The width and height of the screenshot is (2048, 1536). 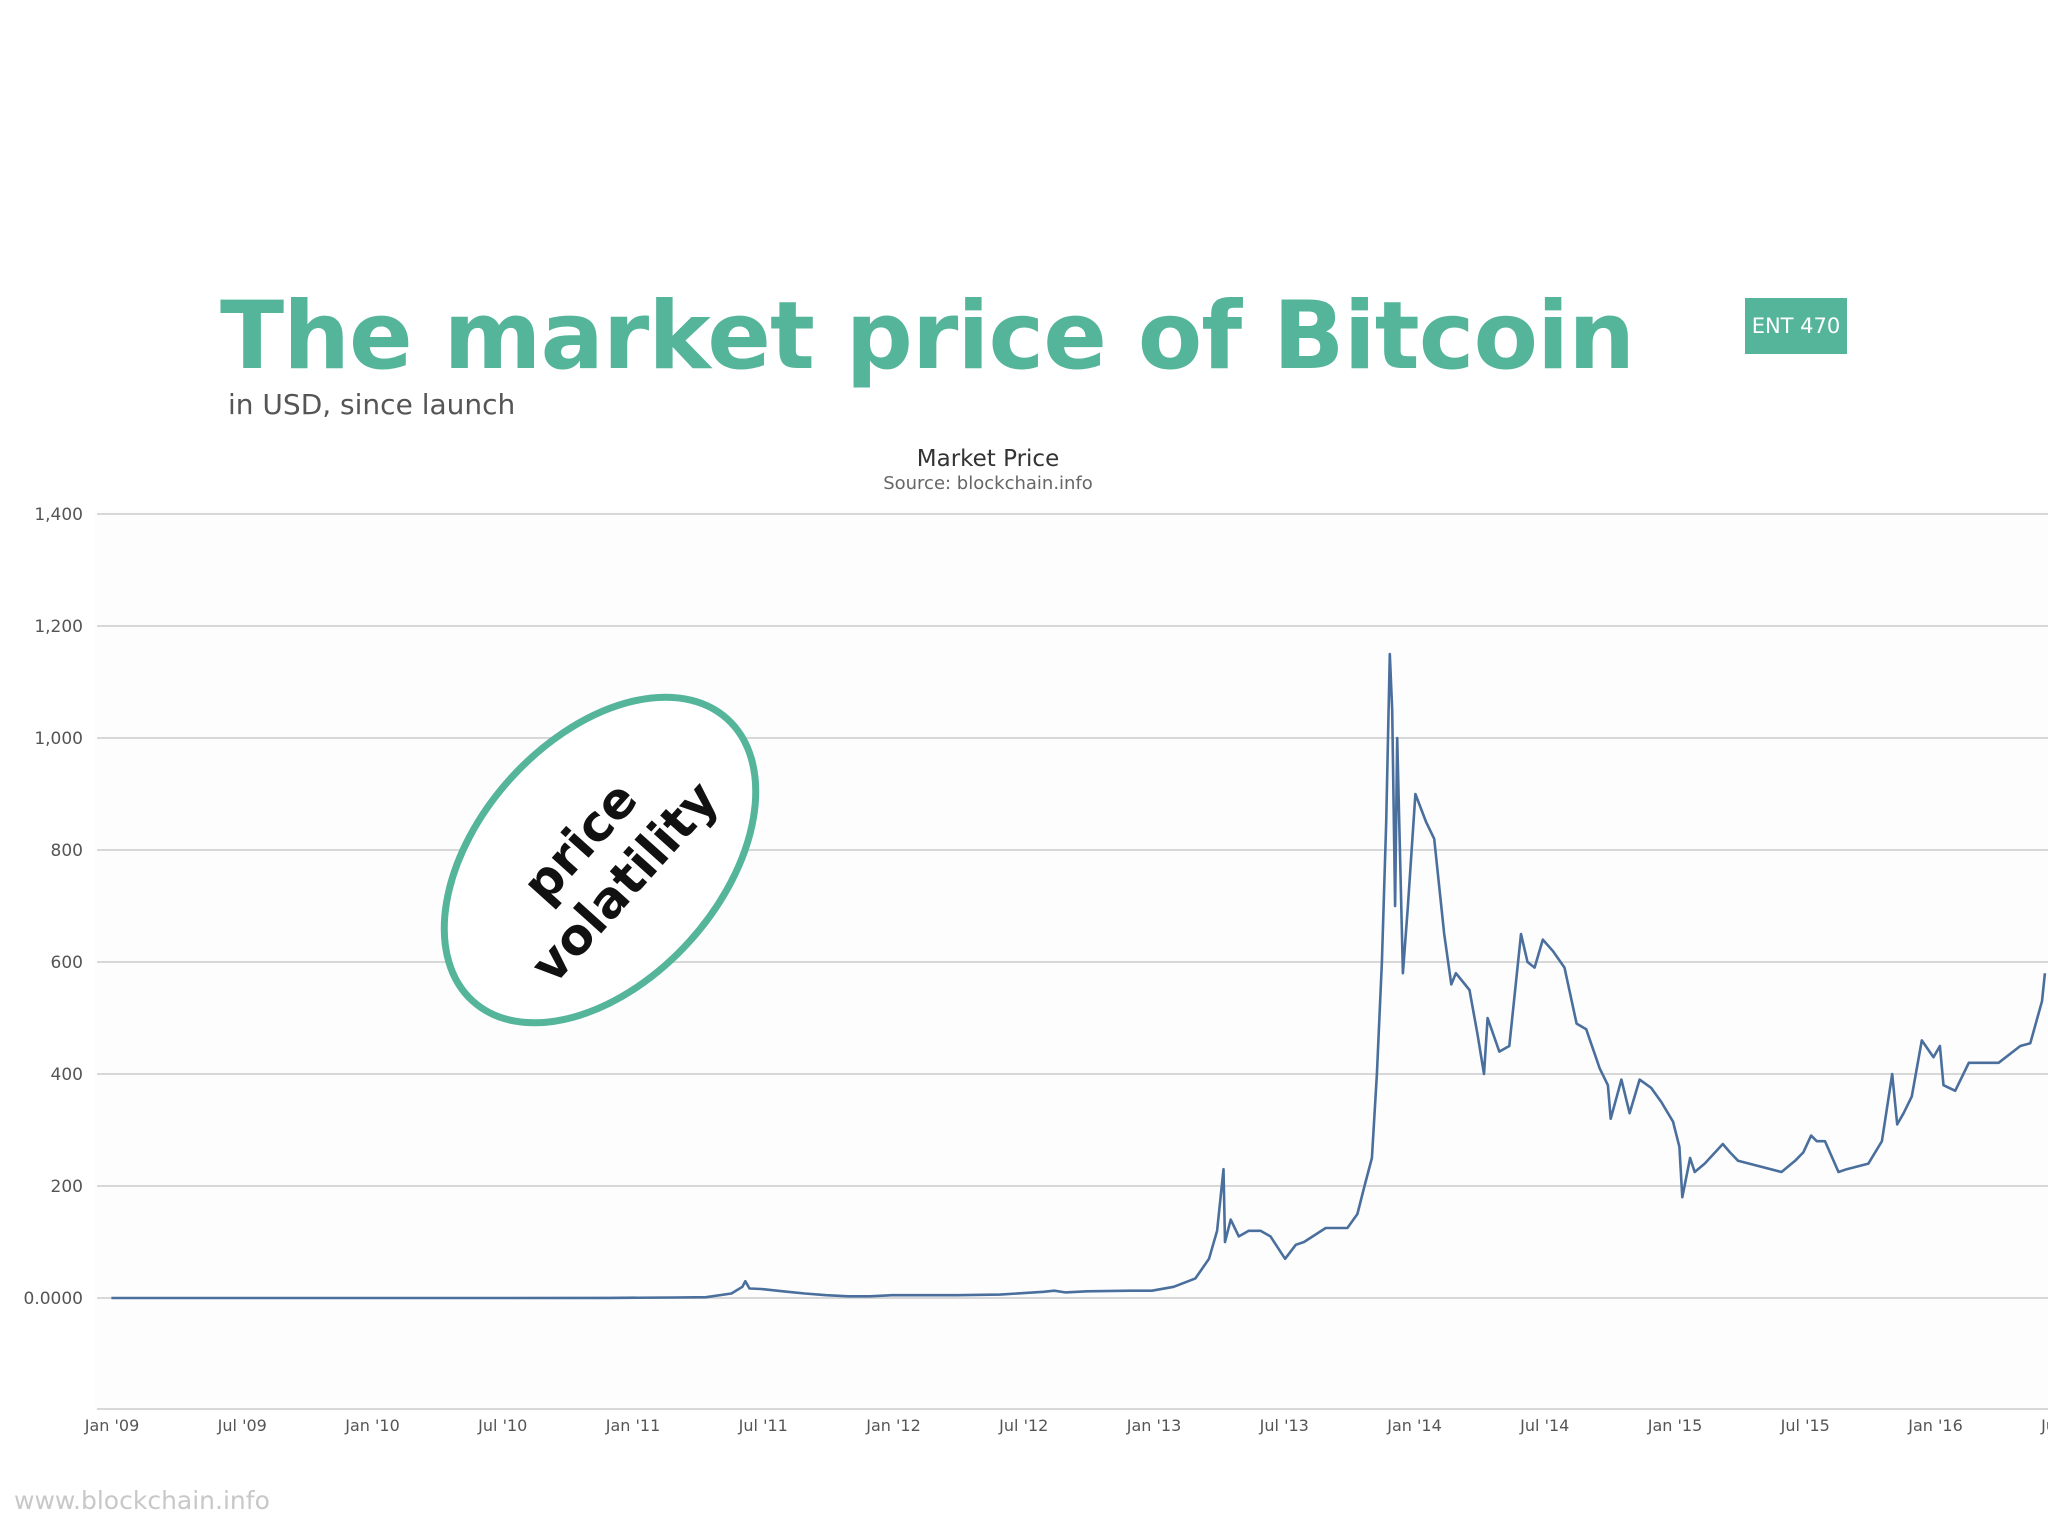 What do you see at coordinates (53, 907) in the screenshot?
I see `y-axis: 0.0000 200 400 600 800 1,000 1,200 1,400` at bounding box center [53, 907].